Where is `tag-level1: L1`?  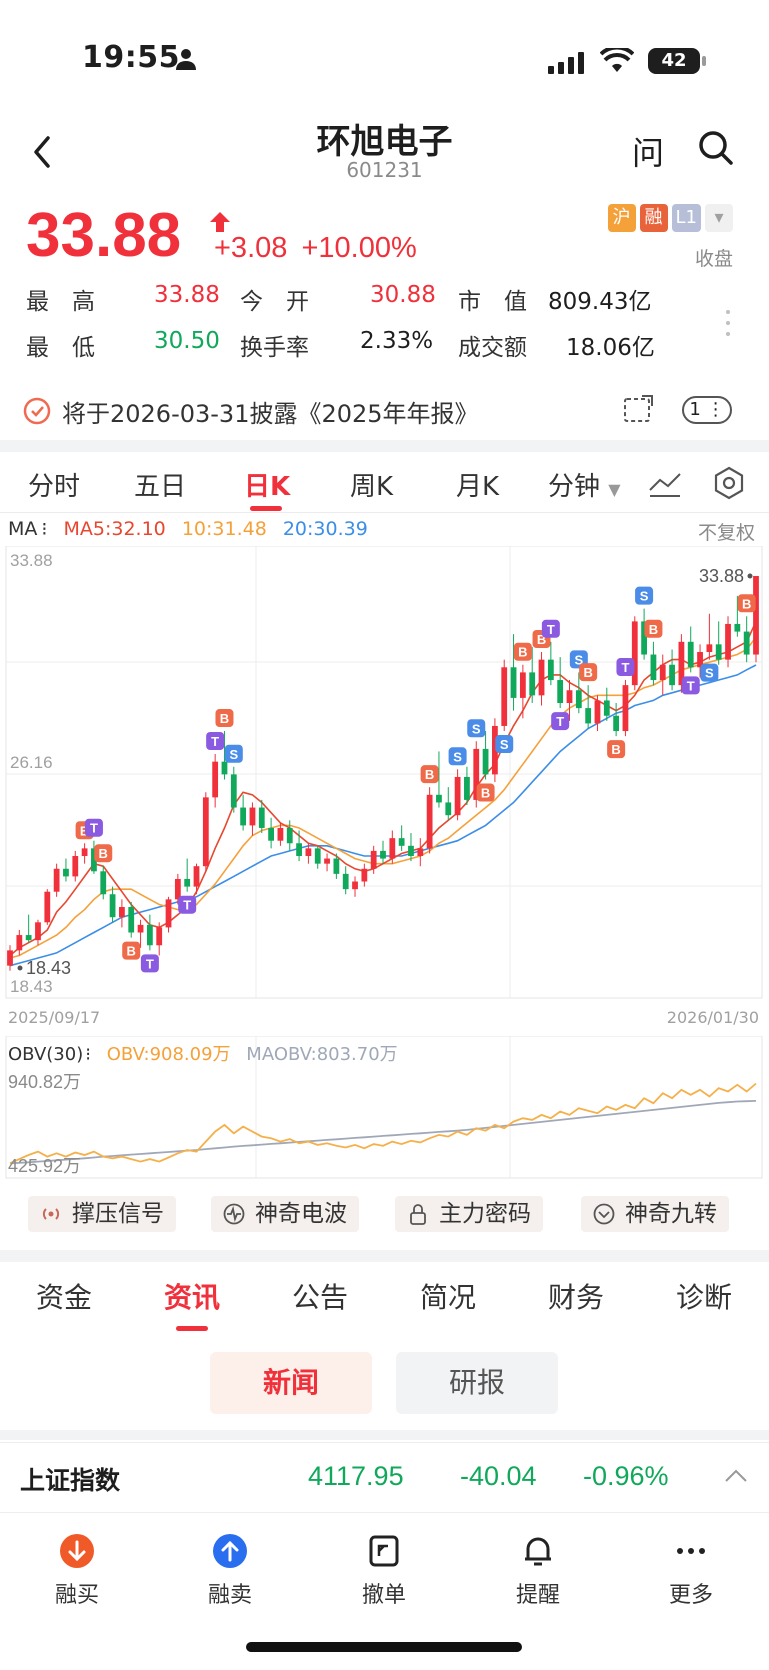
tag-level1: L1 is located at coordinates (686, 218).